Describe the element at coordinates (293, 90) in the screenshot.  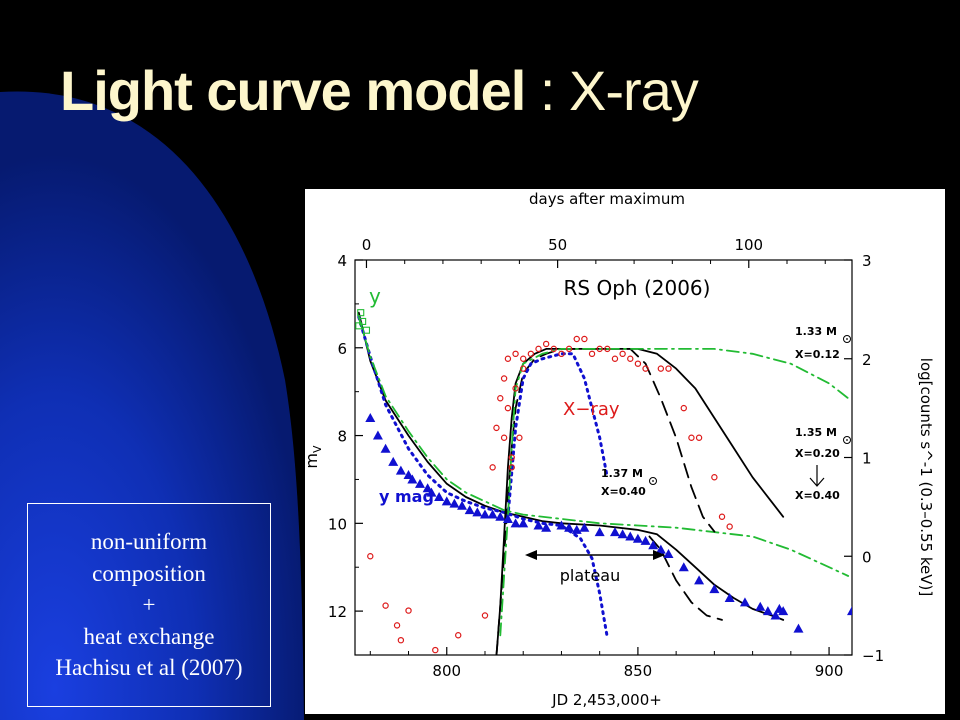
I see `title-bold: Light curve model` at that location.